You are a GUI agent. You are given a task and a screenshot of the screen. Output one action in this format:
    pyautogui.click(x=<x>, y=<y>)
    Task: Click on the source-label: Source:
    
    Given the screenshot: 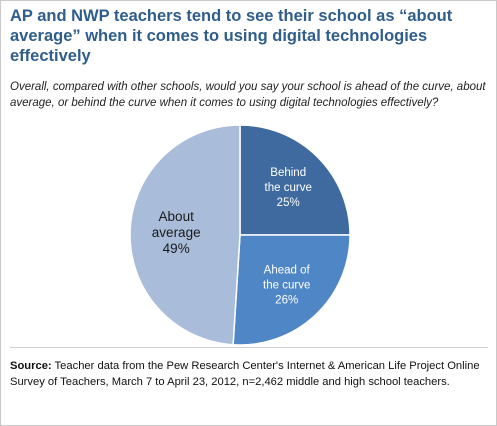 What is the action you would take?
    pyautogui.click(x=31, y=366)
    